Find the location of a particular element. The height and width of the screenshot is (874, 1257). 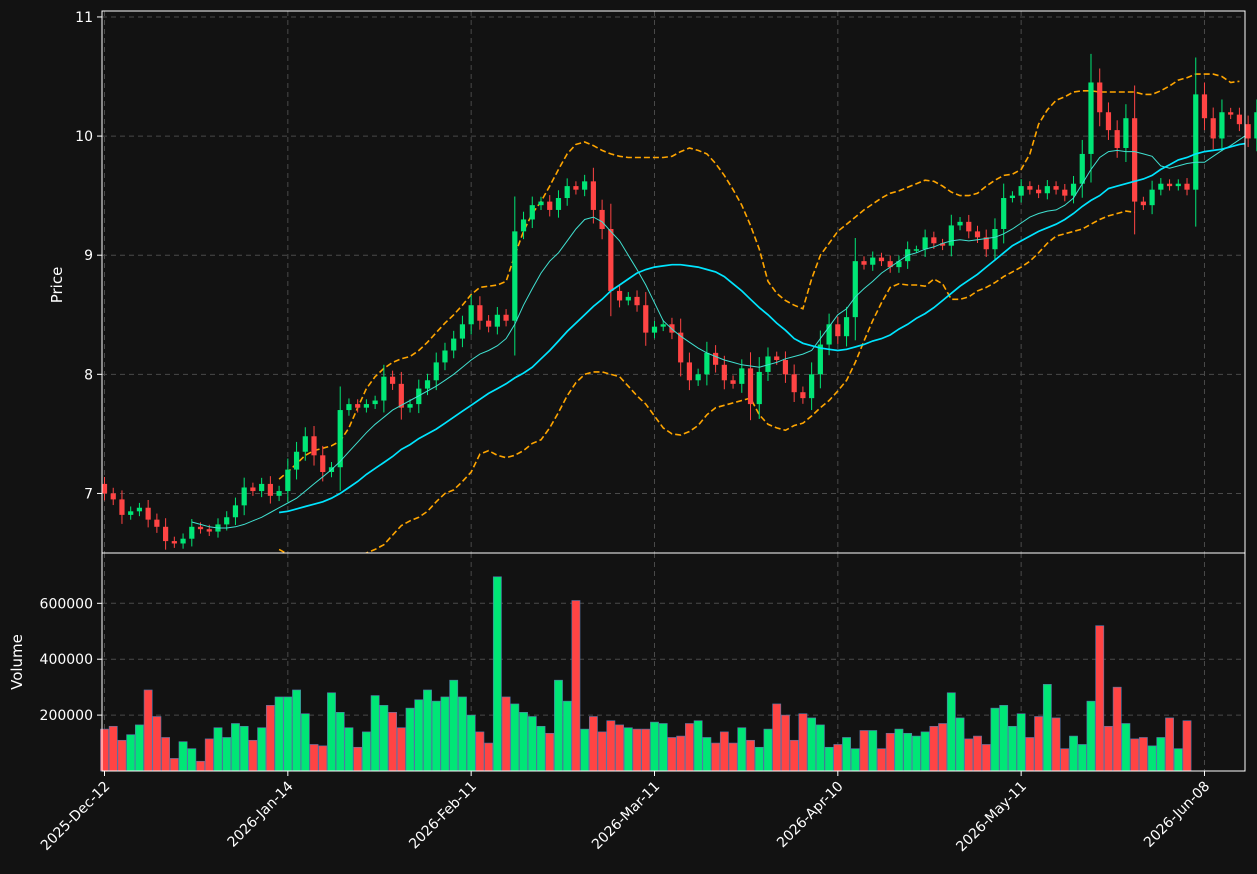

price-y-tick-label: 10 is located at coordinates (84, 137).